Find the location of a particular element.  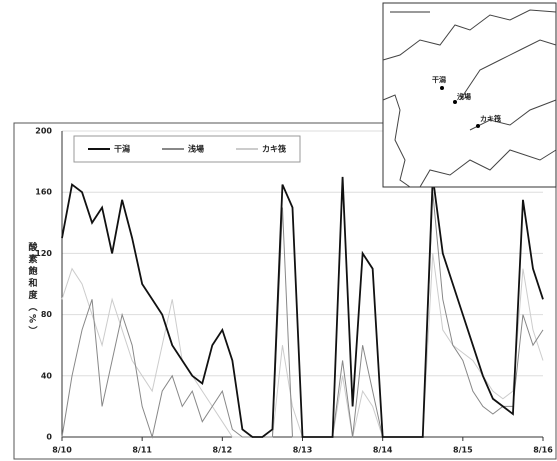

y-tick-label: 80 is located at coordinates (47, 314).